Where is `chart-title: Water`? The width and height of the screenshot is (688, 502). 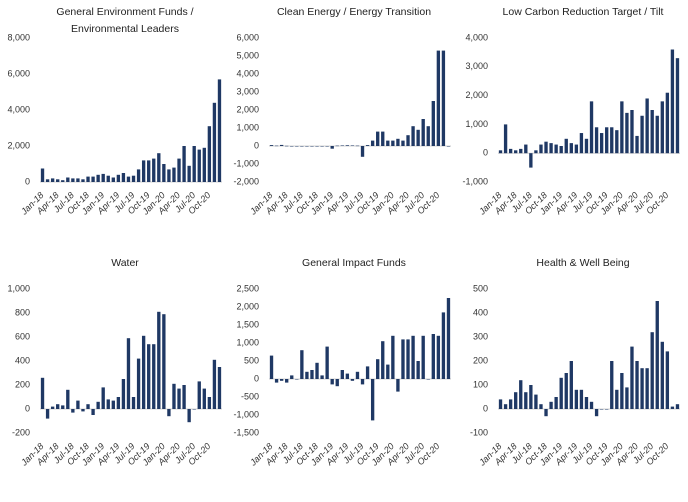
chart-title: Water is located at coordinates (125, 263).